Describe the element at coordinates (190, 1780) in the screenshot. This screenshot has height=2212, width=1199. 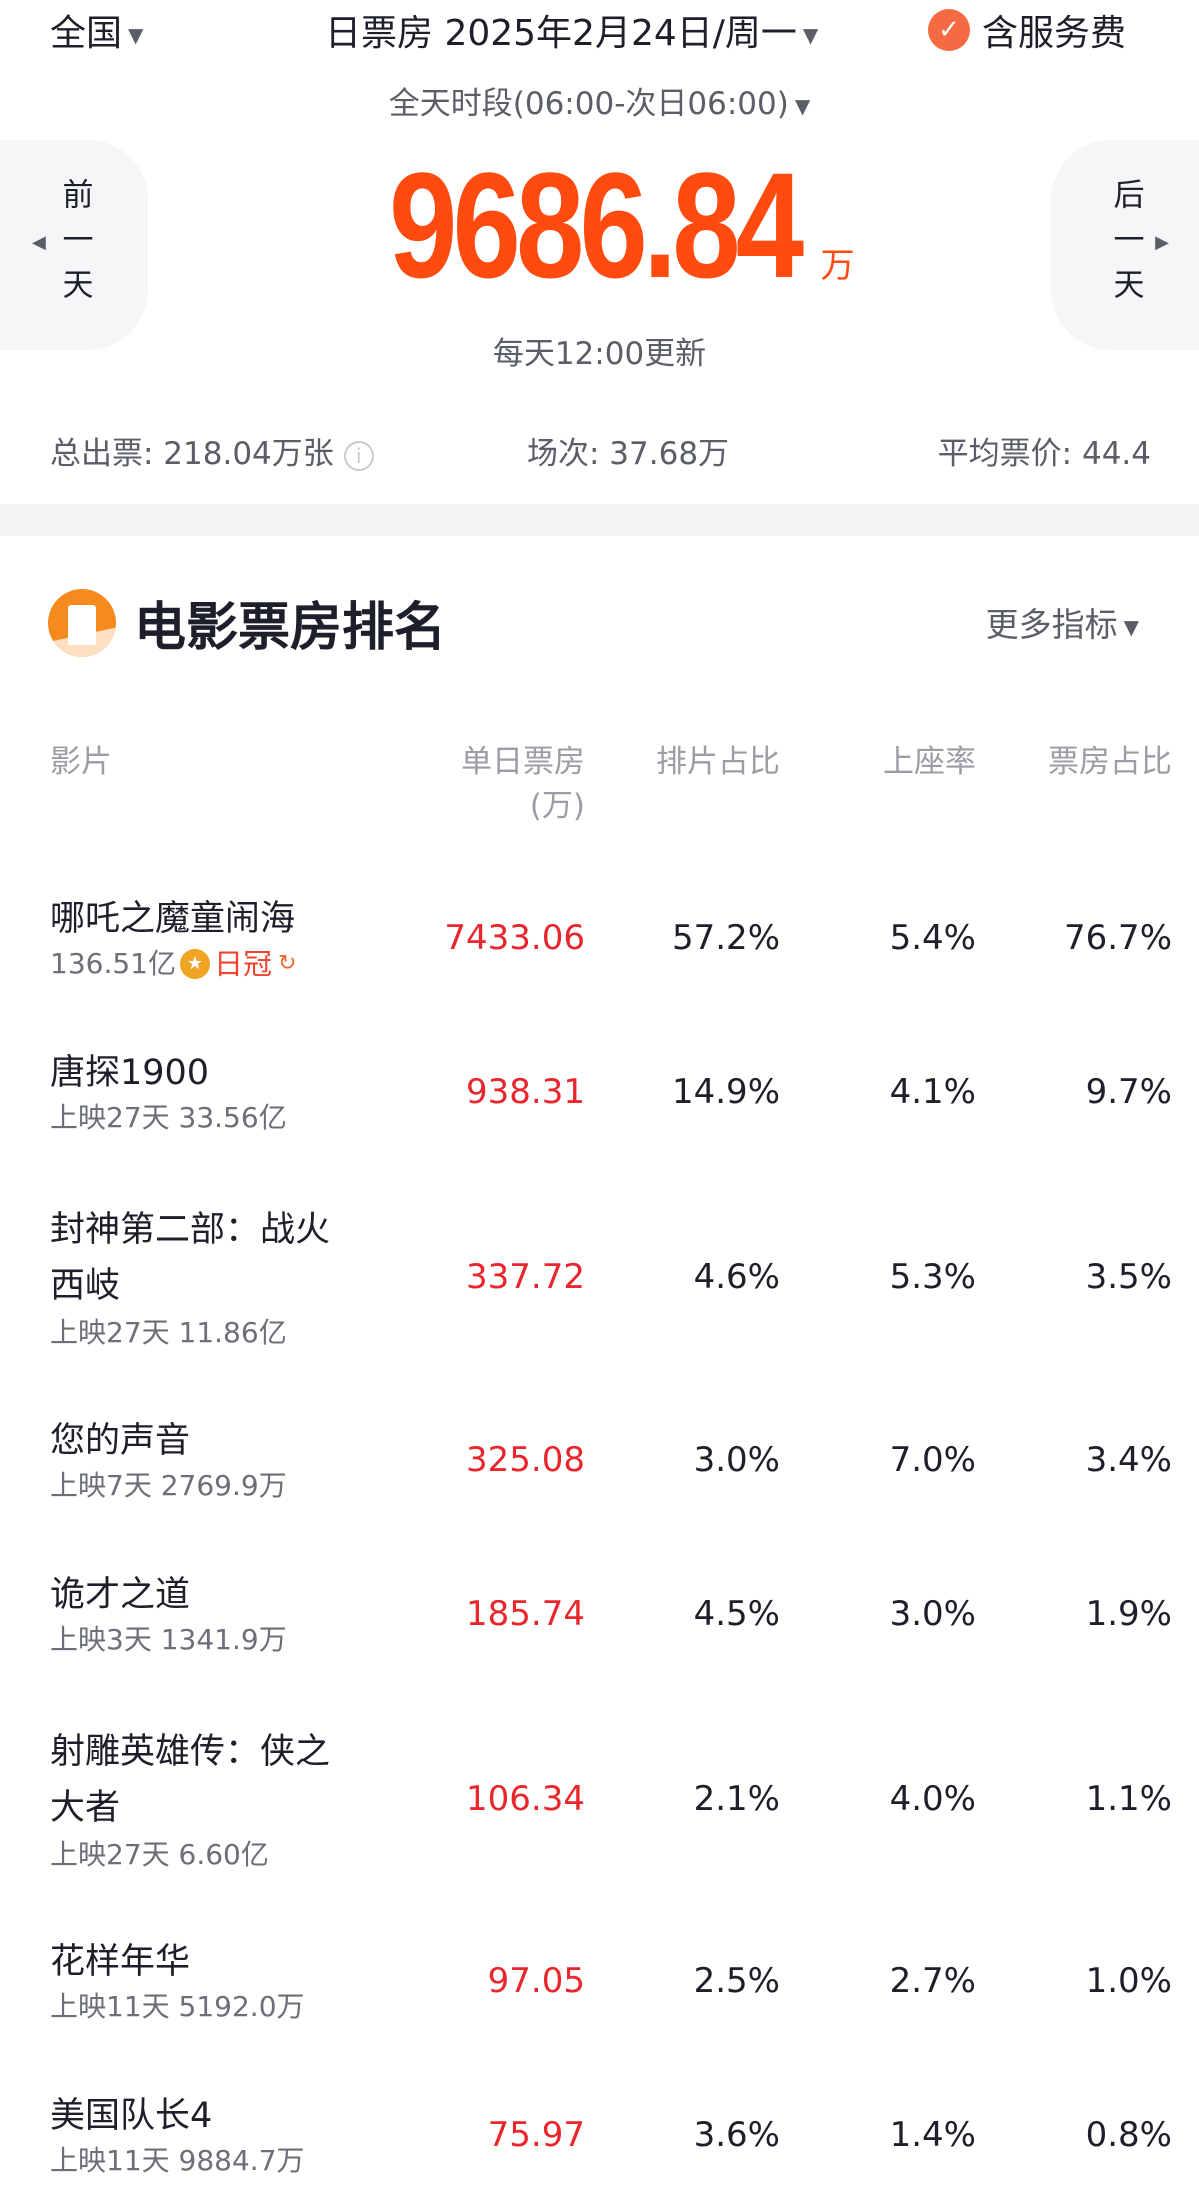
I see `film-name: 射雕英雄传：侠之大者` at that location.